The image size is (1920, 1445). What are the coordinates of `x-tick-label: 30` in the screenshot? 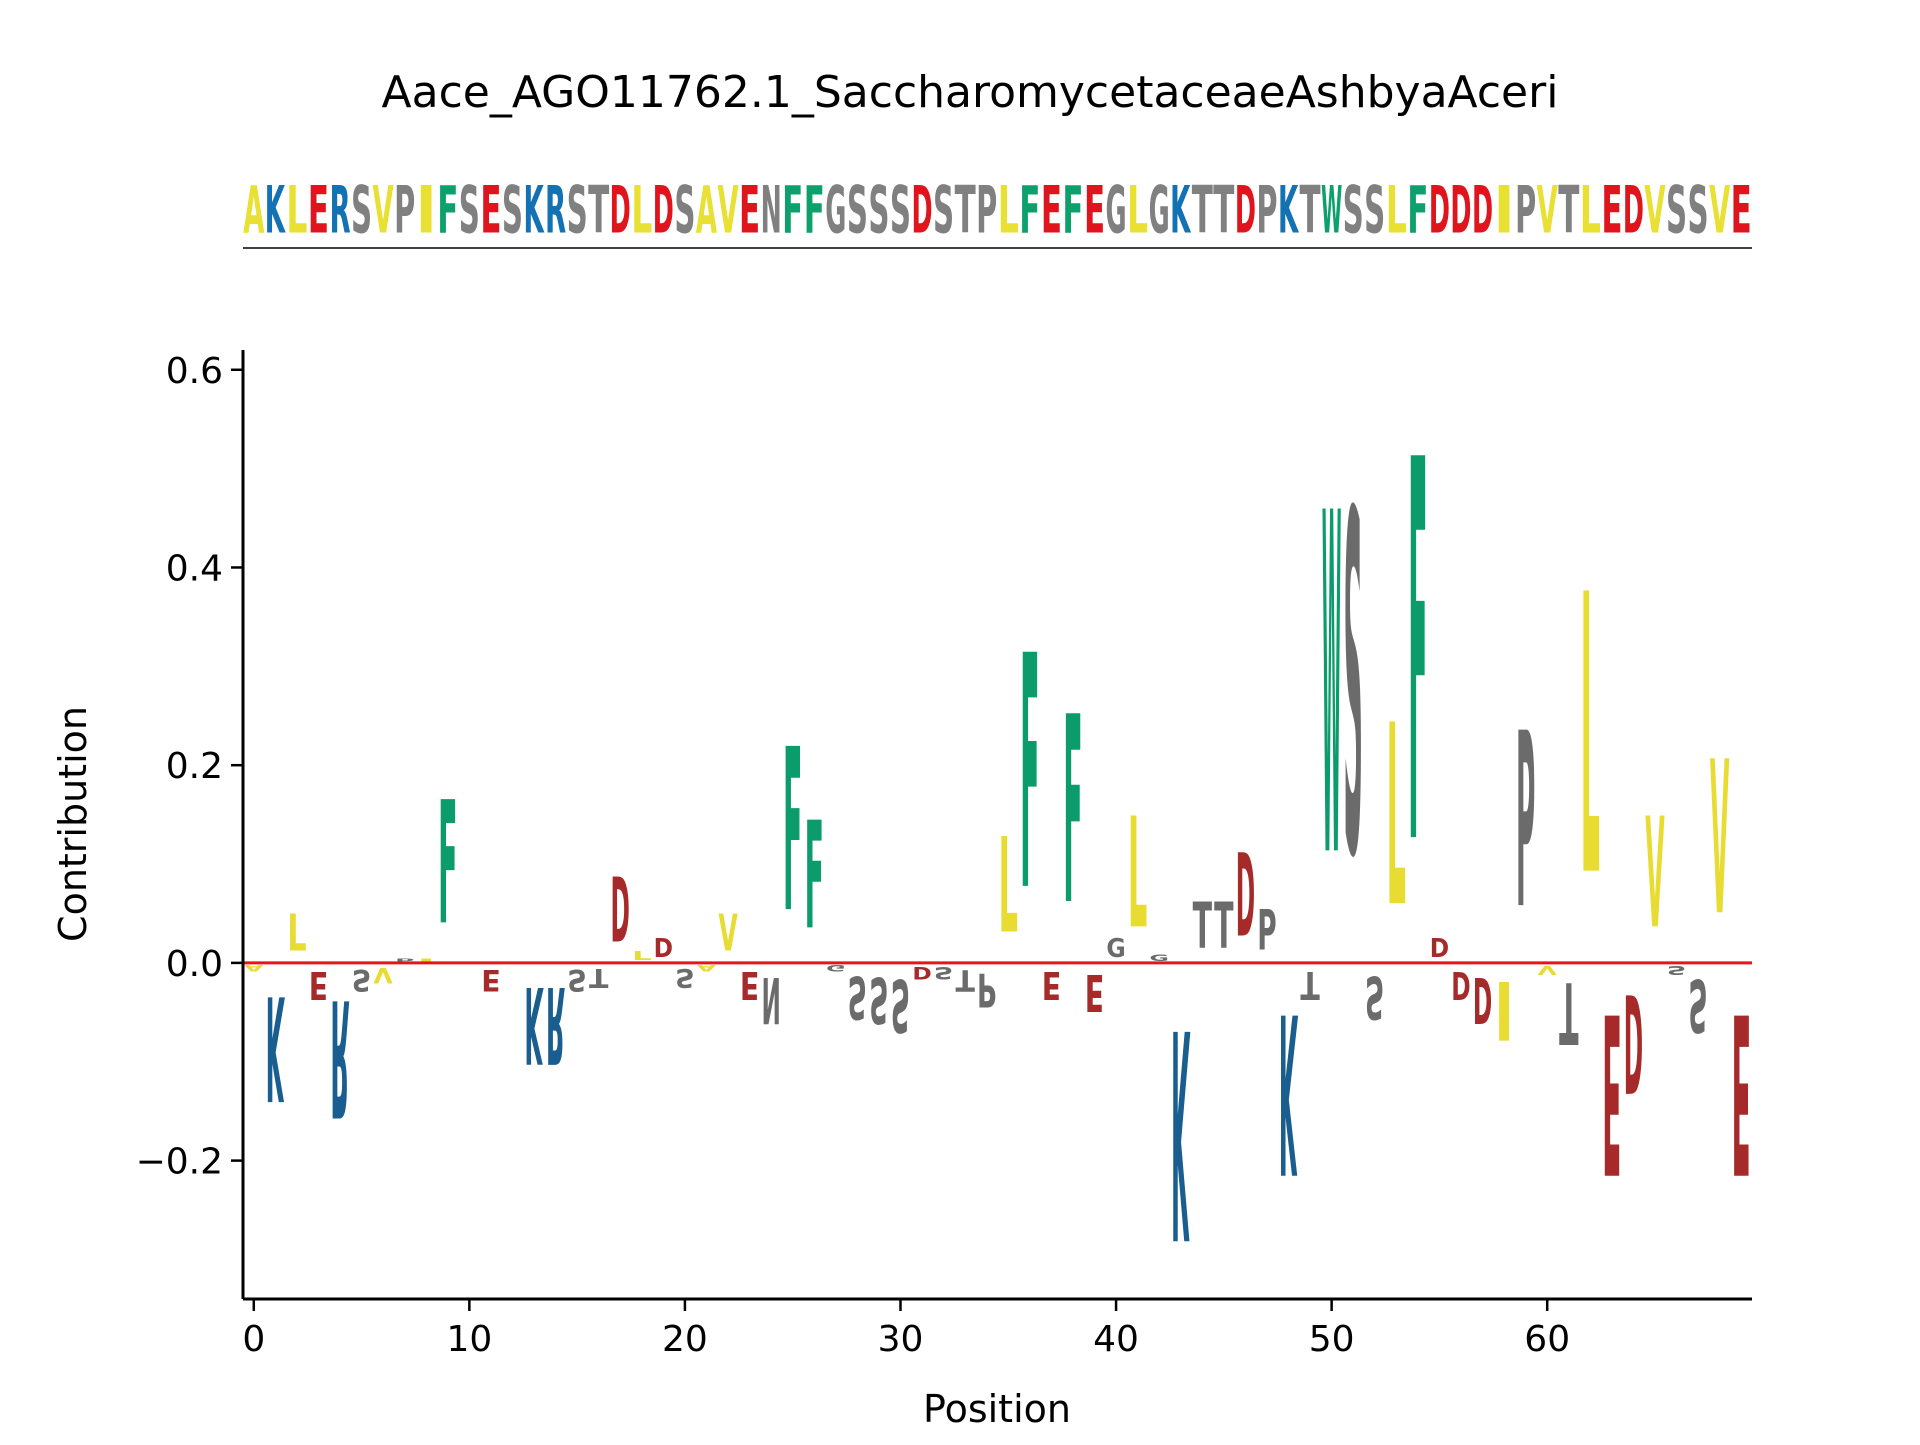 It's located at (901, 1339).